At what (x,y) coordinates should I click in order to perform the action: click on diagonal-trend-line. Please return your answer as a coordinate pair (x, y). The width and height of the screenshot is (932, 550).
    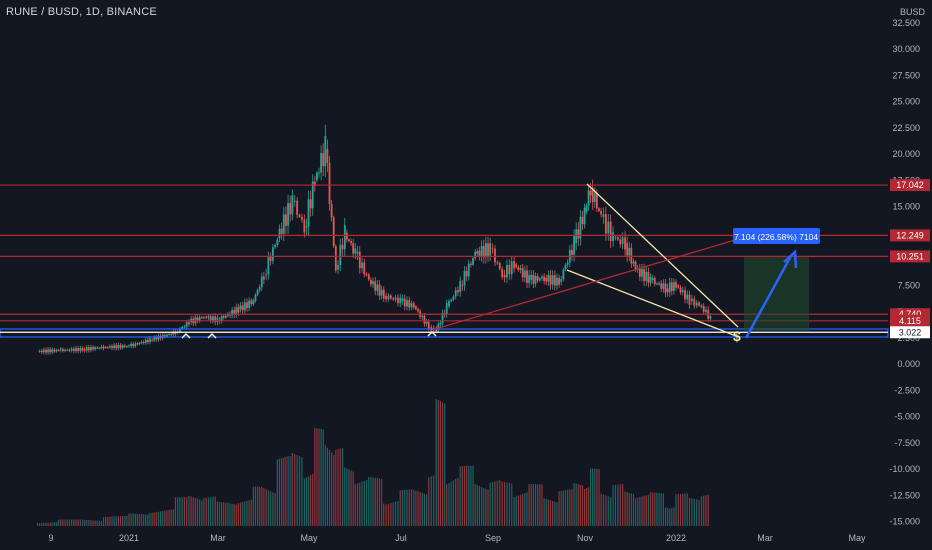
    Looking at the image, I should click on (583, 285).